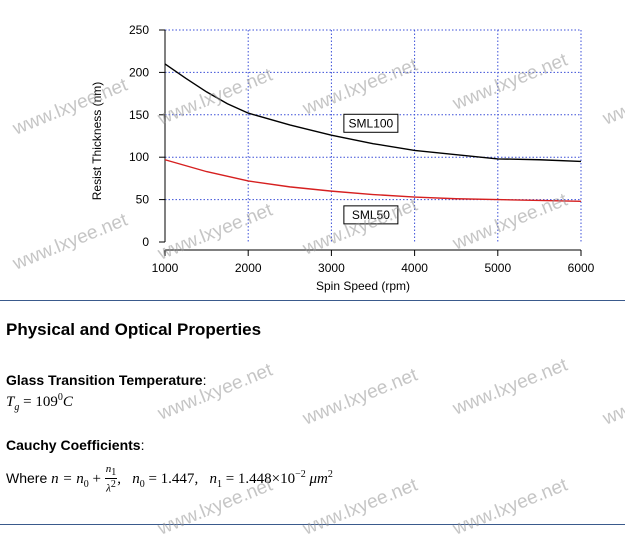  I want to click on where-text: Where, so click(27, 477).